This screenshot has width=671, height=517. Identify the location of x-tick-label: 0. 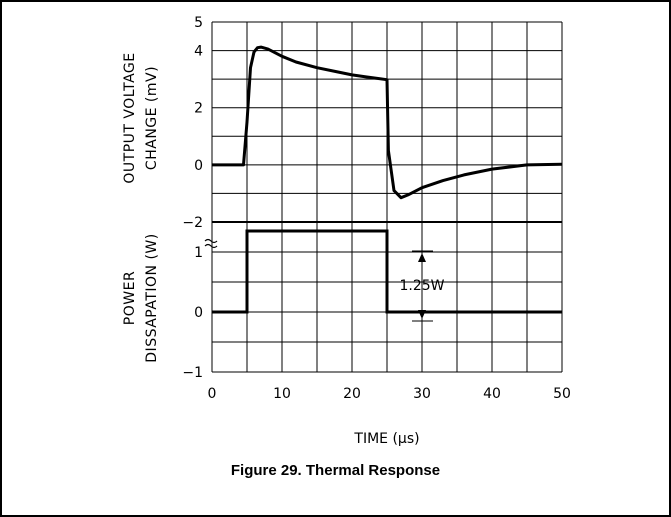
(212, 394).